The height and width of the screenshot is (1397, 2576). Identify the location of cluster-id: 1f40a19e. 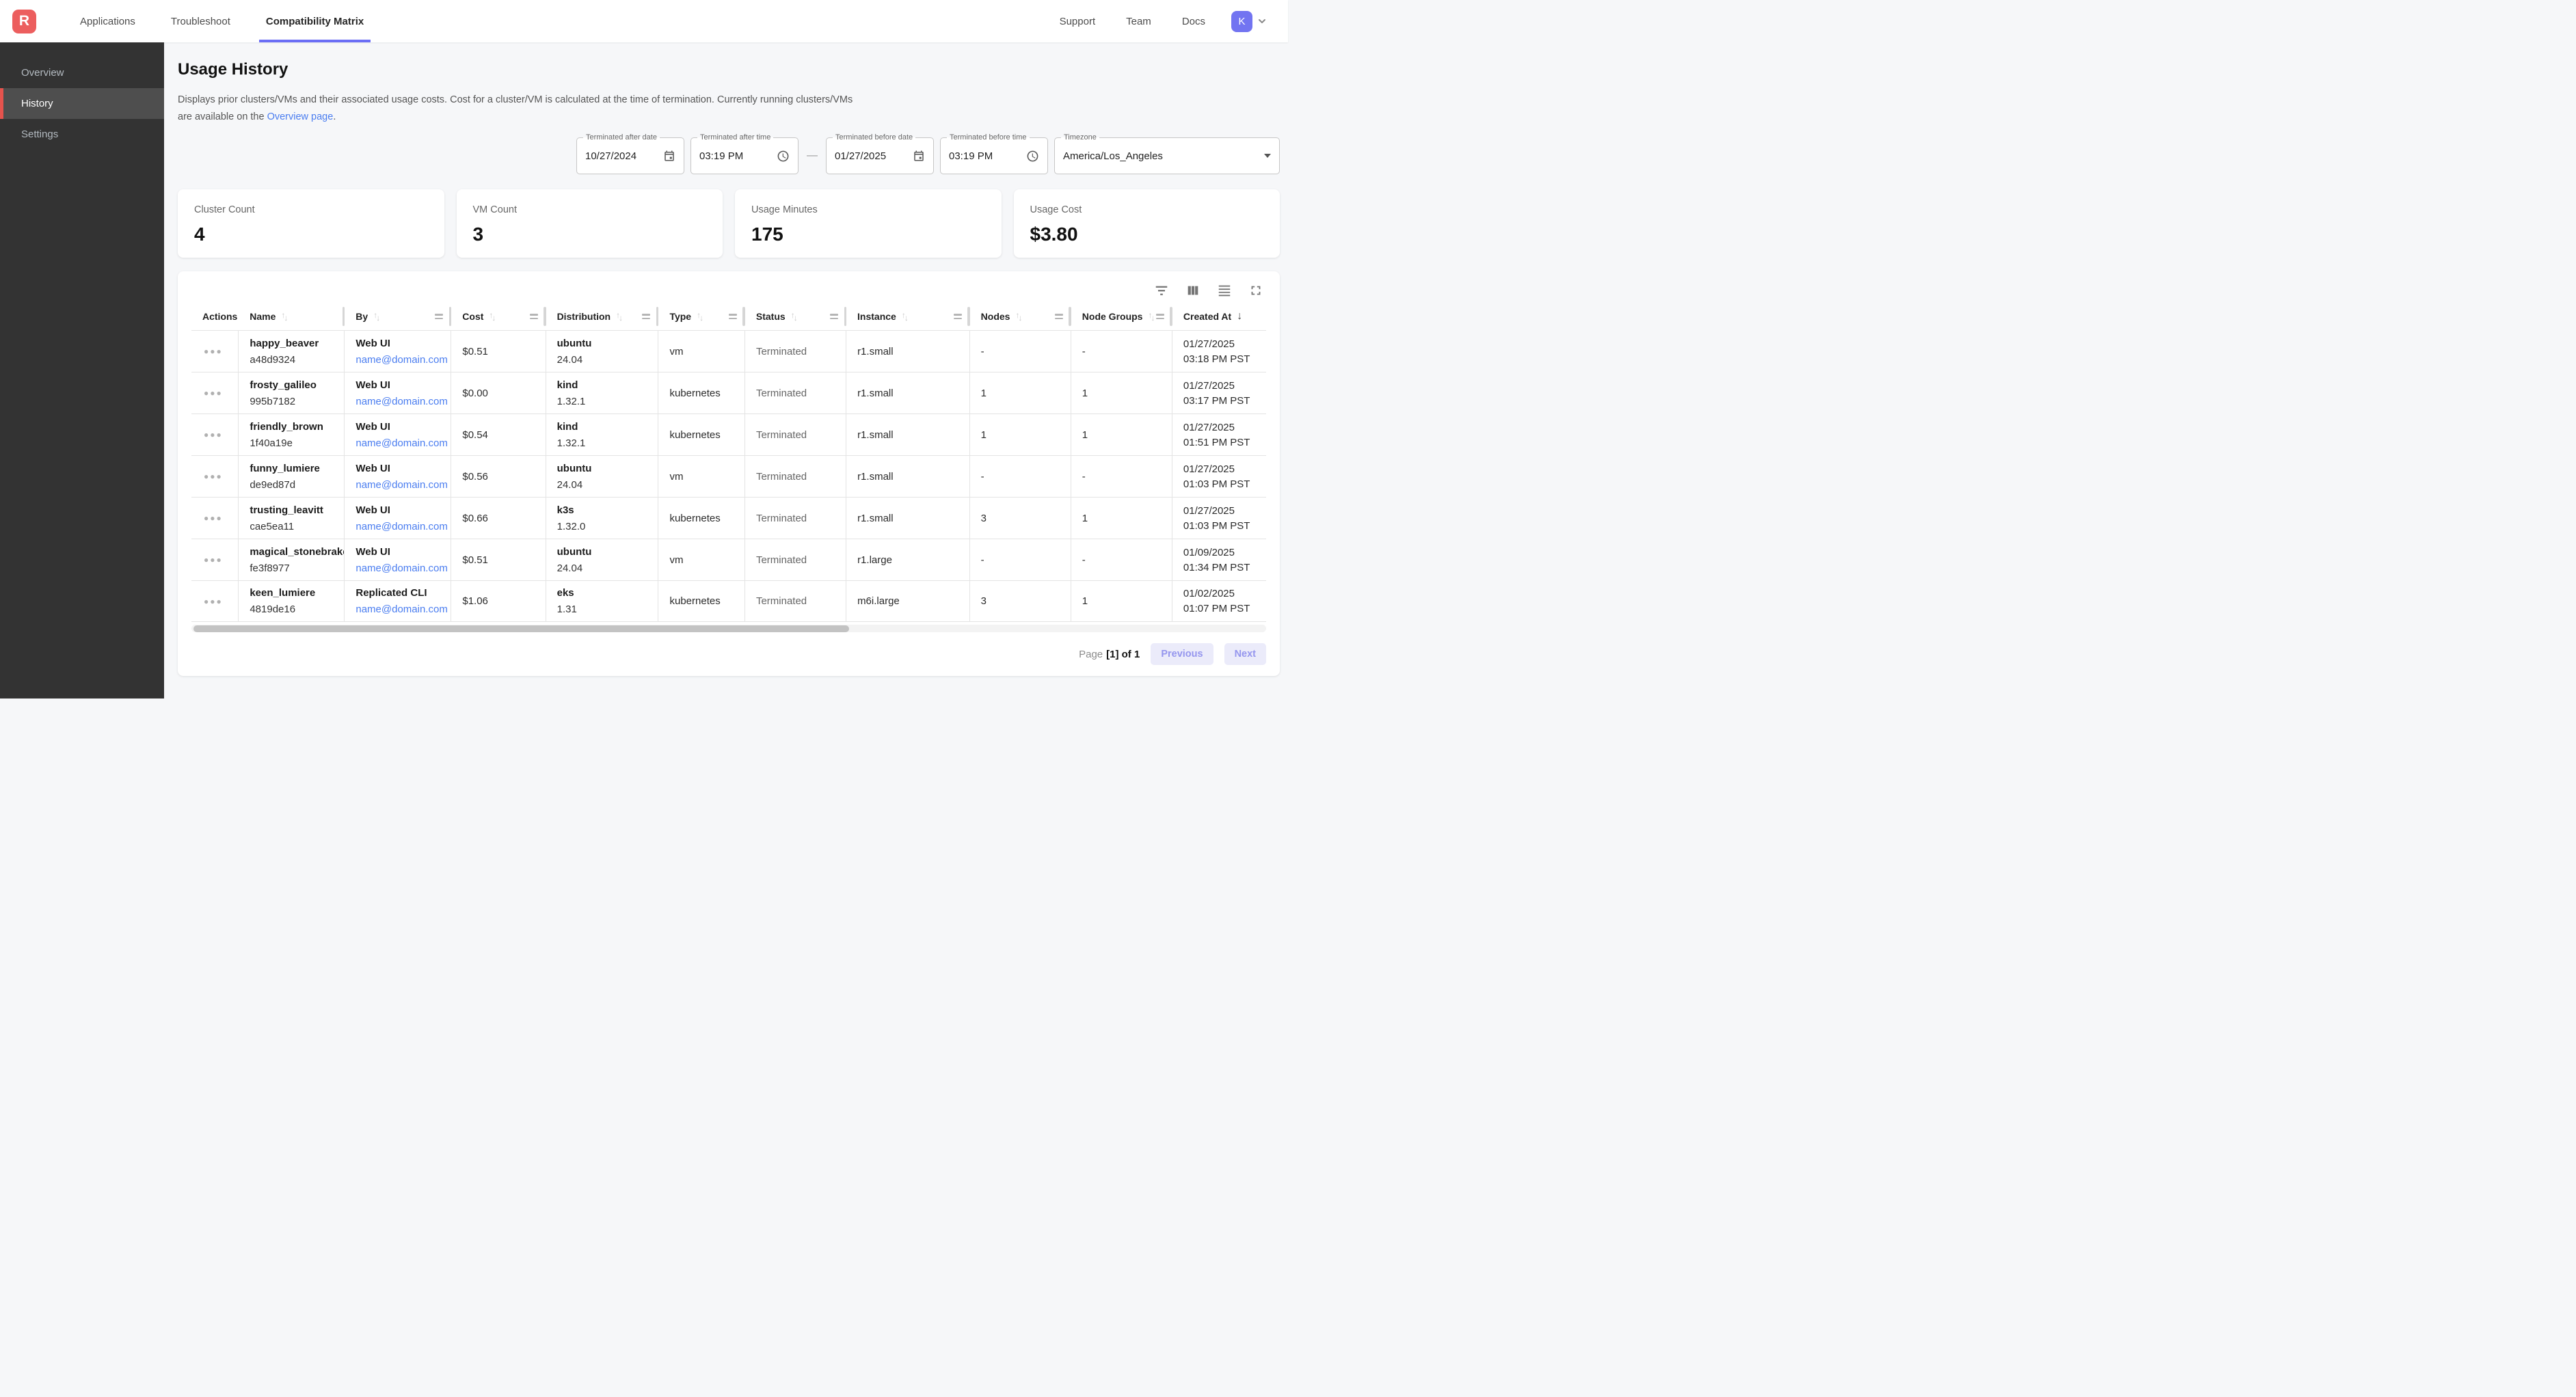
(271, 443).